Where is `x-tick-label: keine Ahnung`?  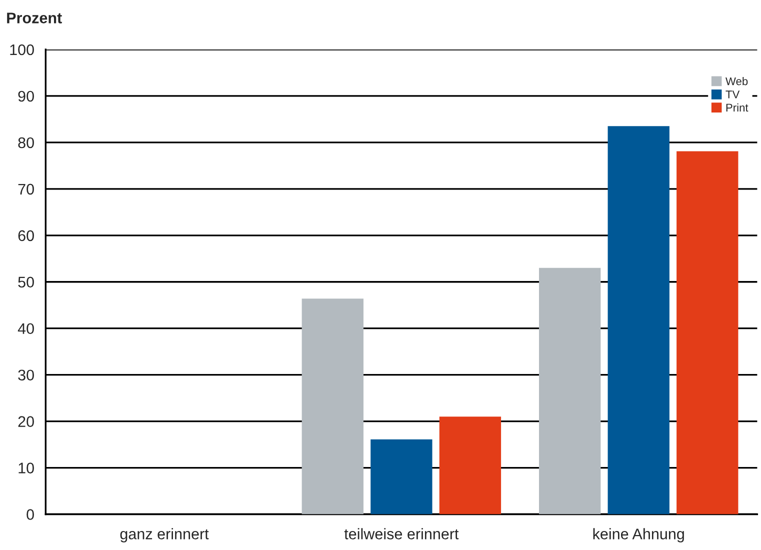 x-tick-label: keine Ahnung is located at coordinates (638, 535).